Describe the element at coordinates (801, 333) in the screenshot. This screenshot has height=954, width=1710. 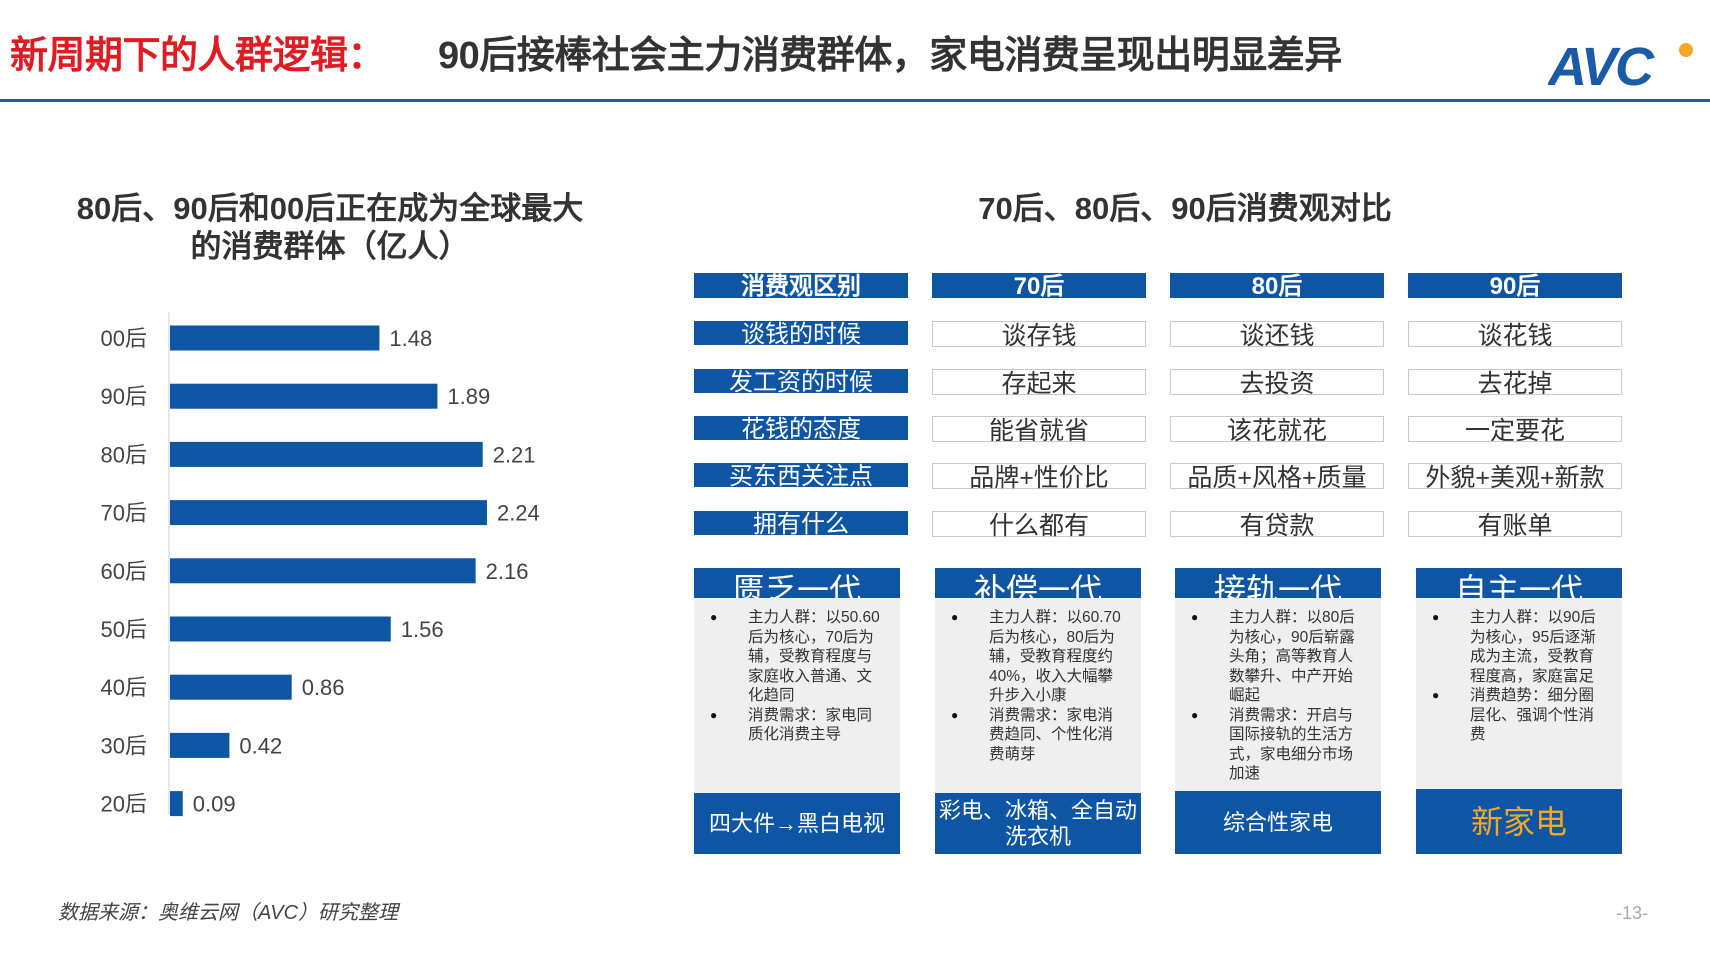
I see `table-row-label: 谈钱的时候` at that location.